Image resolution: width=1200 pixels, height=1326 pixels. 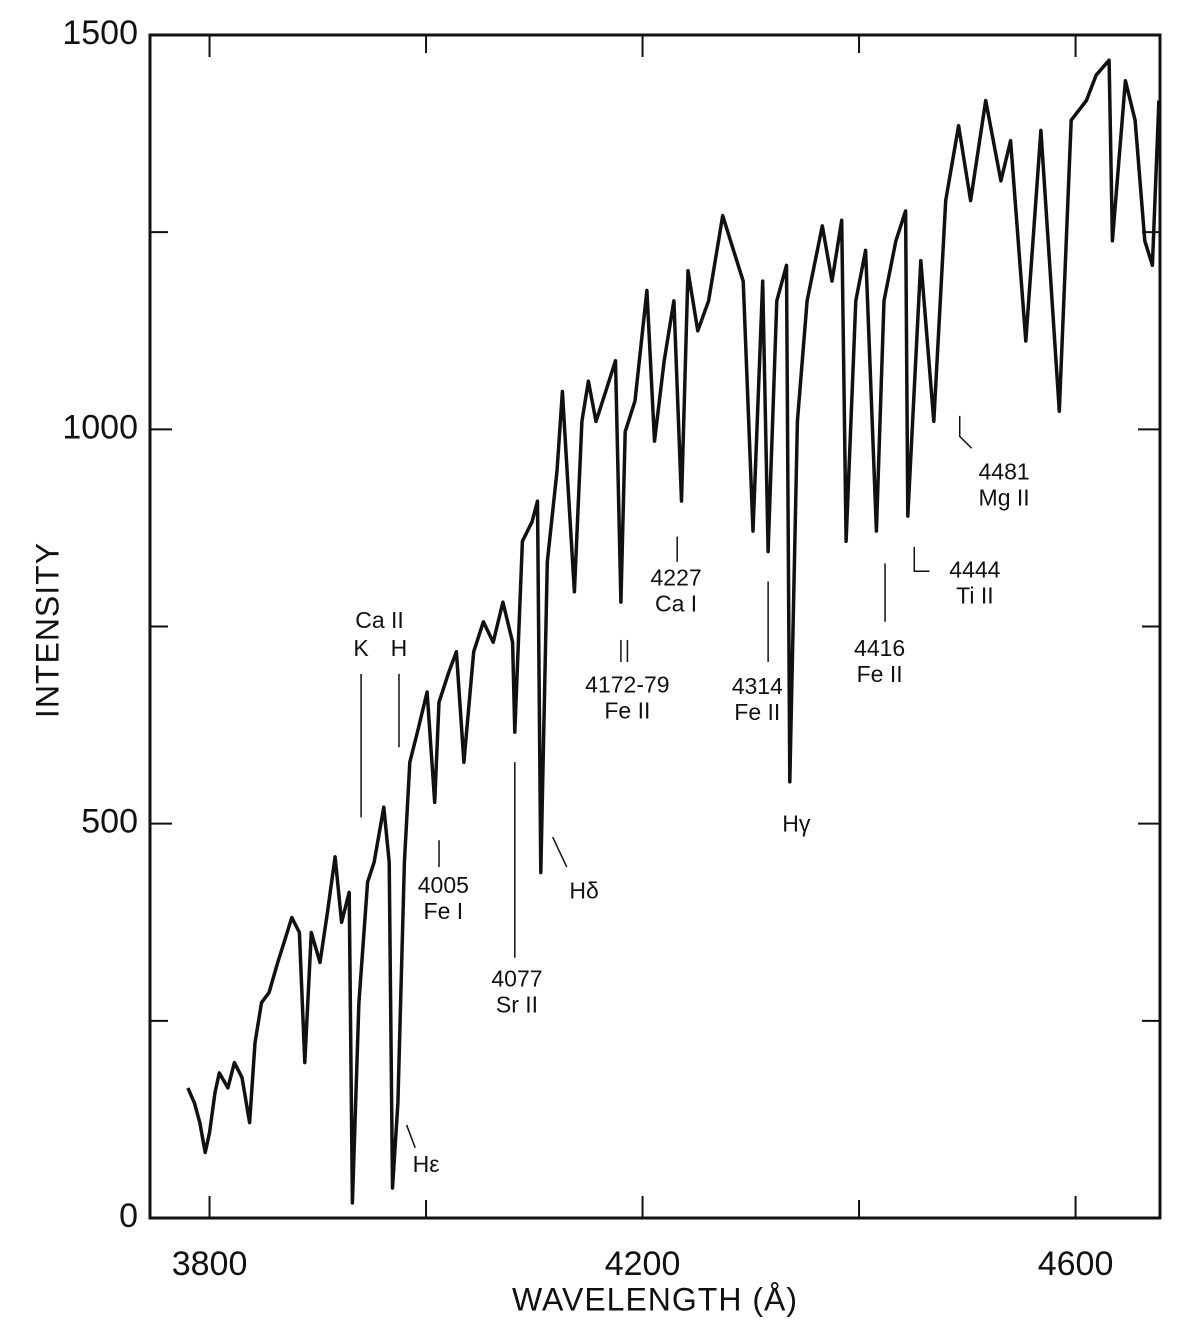 What do you see at coordinates (361, 648) in the screenshot?
I see `annotation-label: K` at bounding box center [361, 648].